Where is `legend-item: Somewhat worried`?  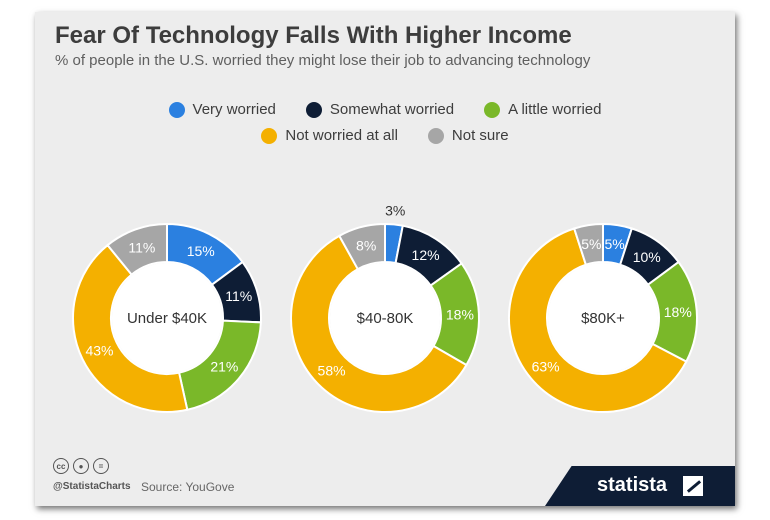
legend-item: Somewhat worried is located at coordinates (380, 109).